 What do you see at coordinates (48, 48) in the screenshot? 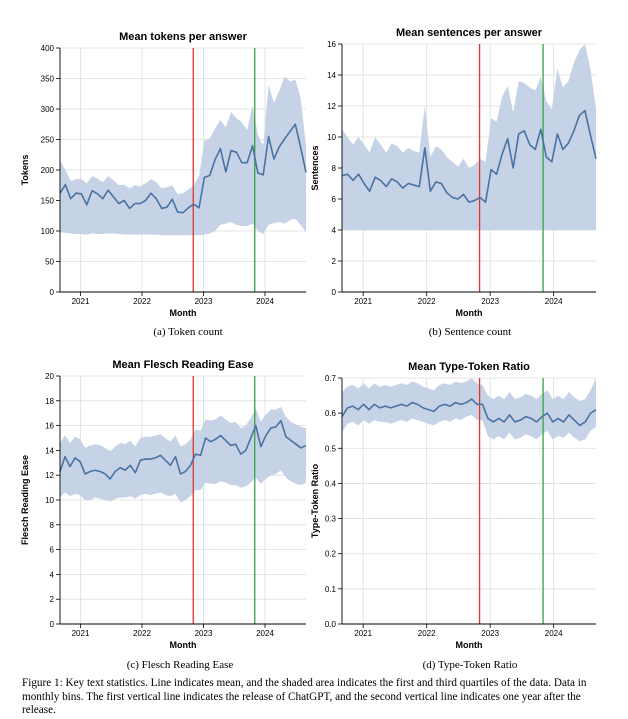
I see `y-tick-label: 400` at bounding box center [48, 48].